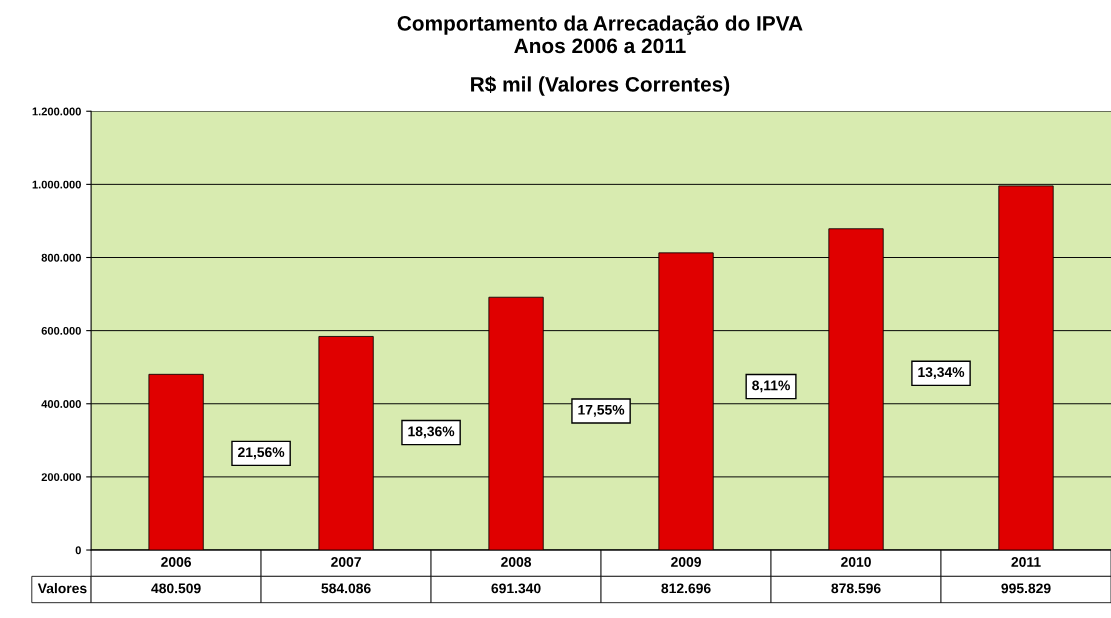 Image resolution: width=1111 pixels, height=618 pixels. Describe the element at coordinates (1026, 588) in the screenshot. I see `data-label: 995.829` at that location.